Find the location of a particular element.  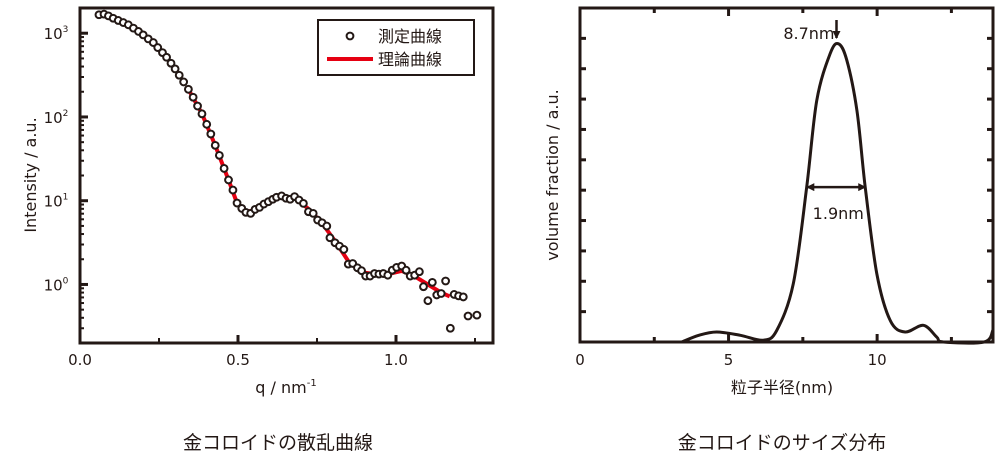

x-tick-label: 5 is located at coordinates (729, 360).